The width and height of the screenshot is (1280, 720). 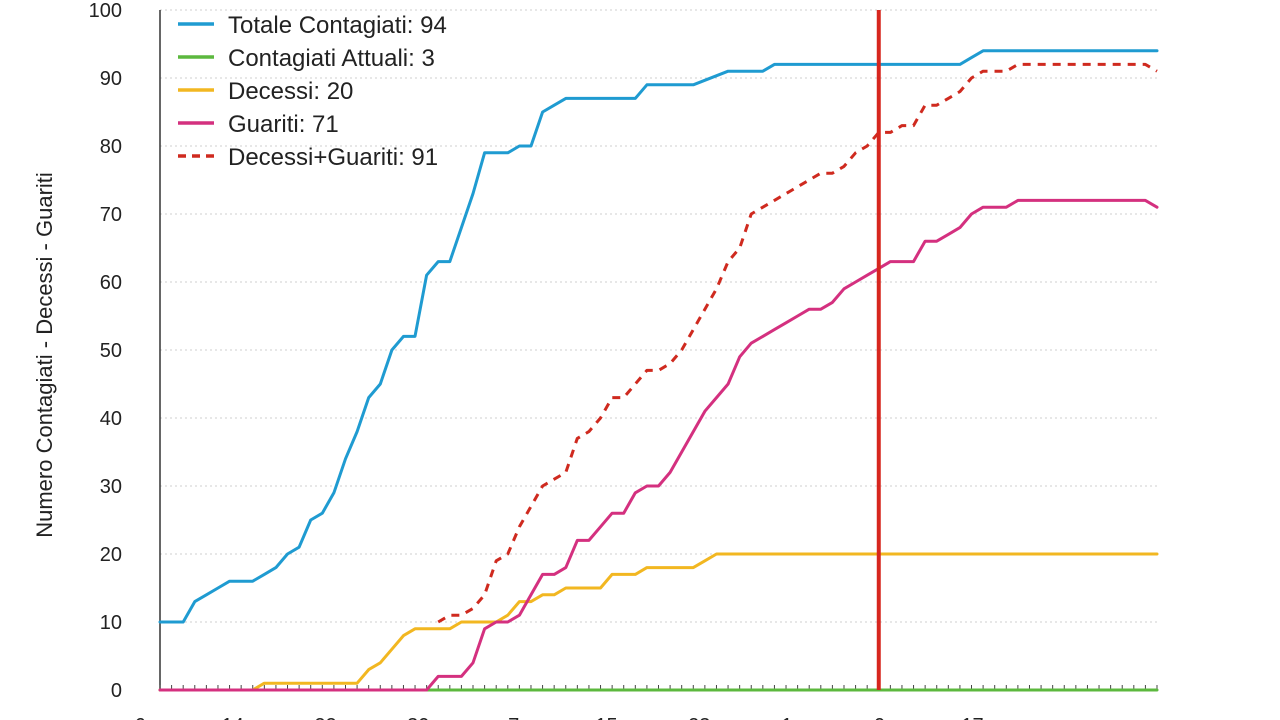 I want to click on x-tick-label: 30 mar, so click(x=438, y=717).